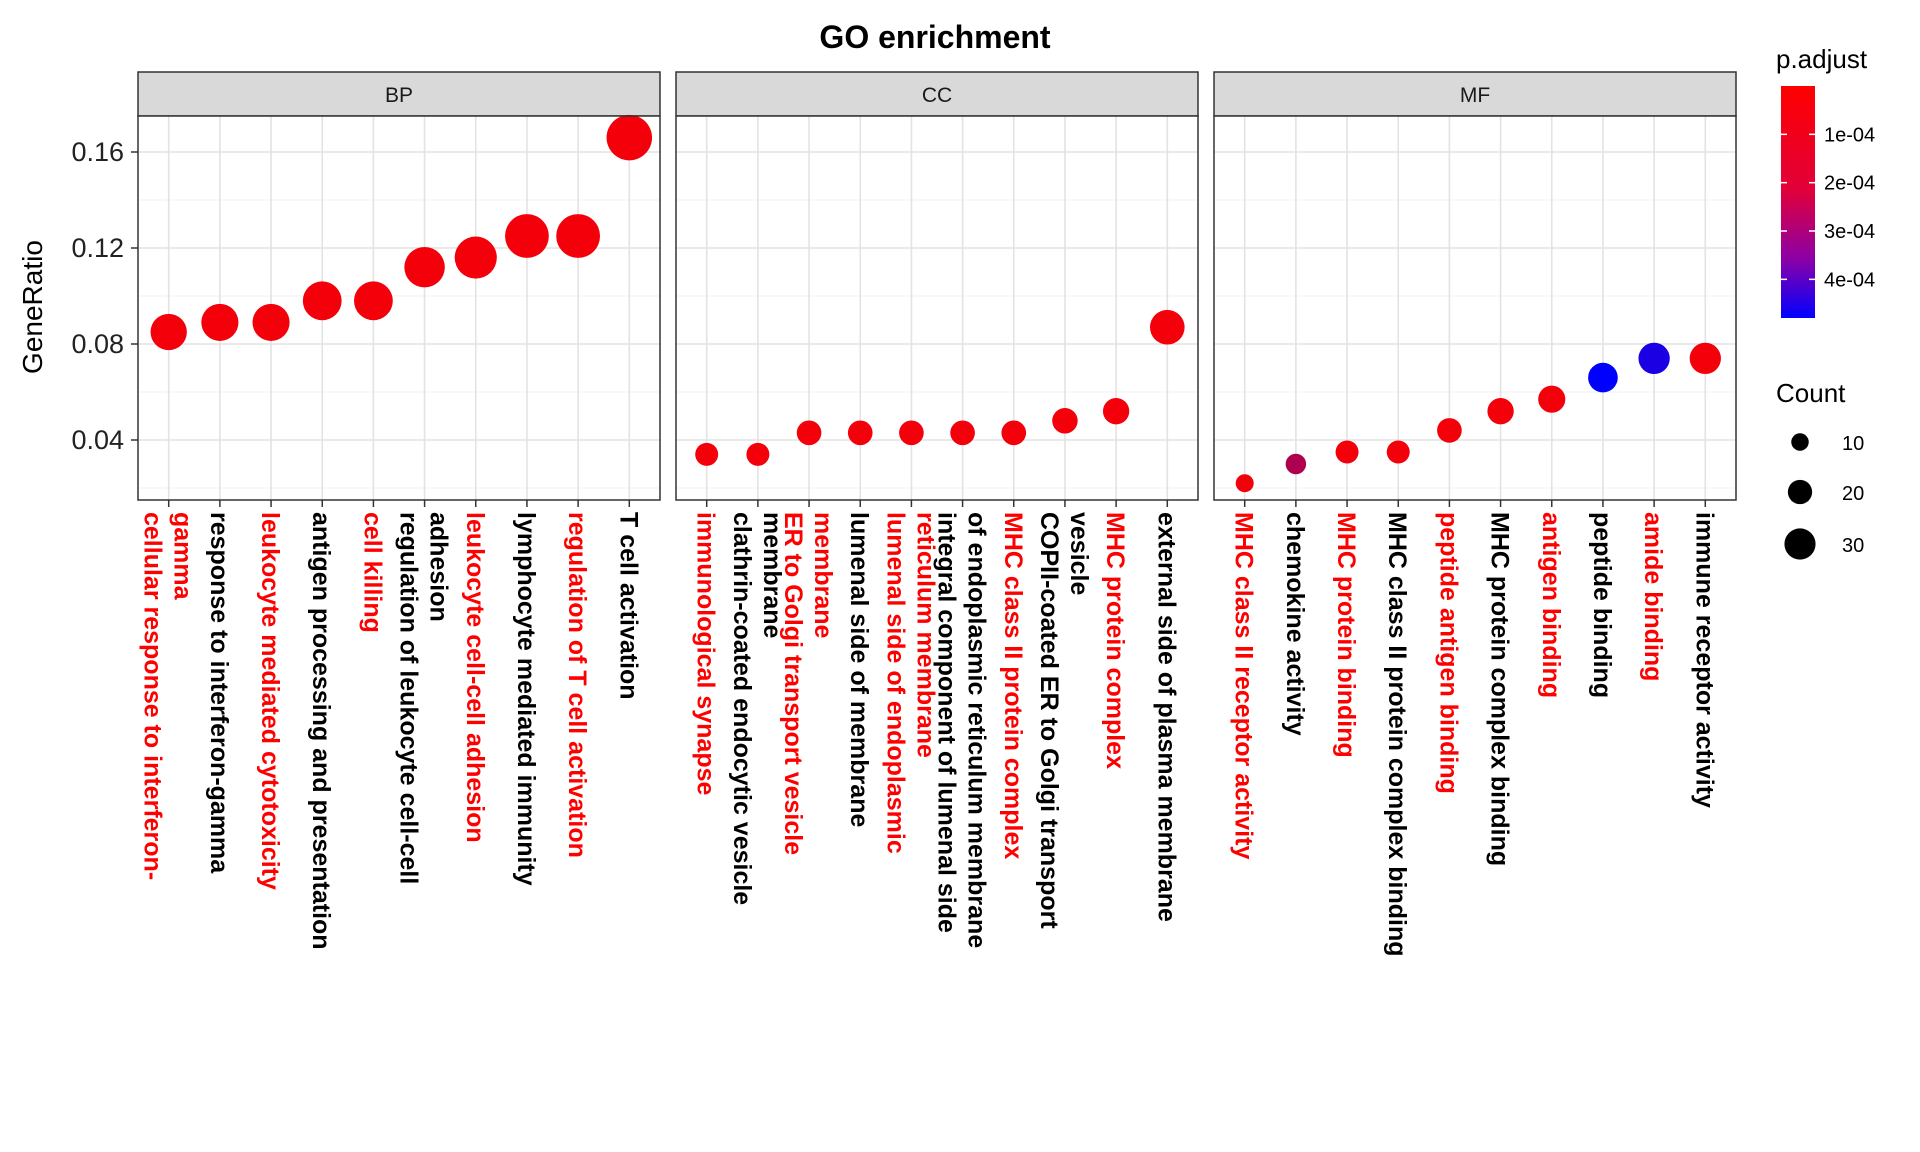  I want to click on x-category-label: MHC protein complex binding, so click(1500, 689).